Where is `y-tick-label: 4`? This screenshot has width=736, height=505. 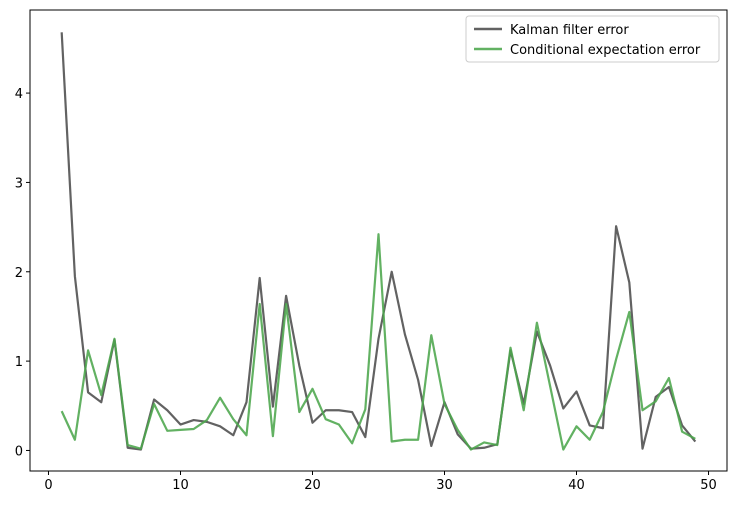 y-tick-label: 4 is located at coordinates (19, 94).